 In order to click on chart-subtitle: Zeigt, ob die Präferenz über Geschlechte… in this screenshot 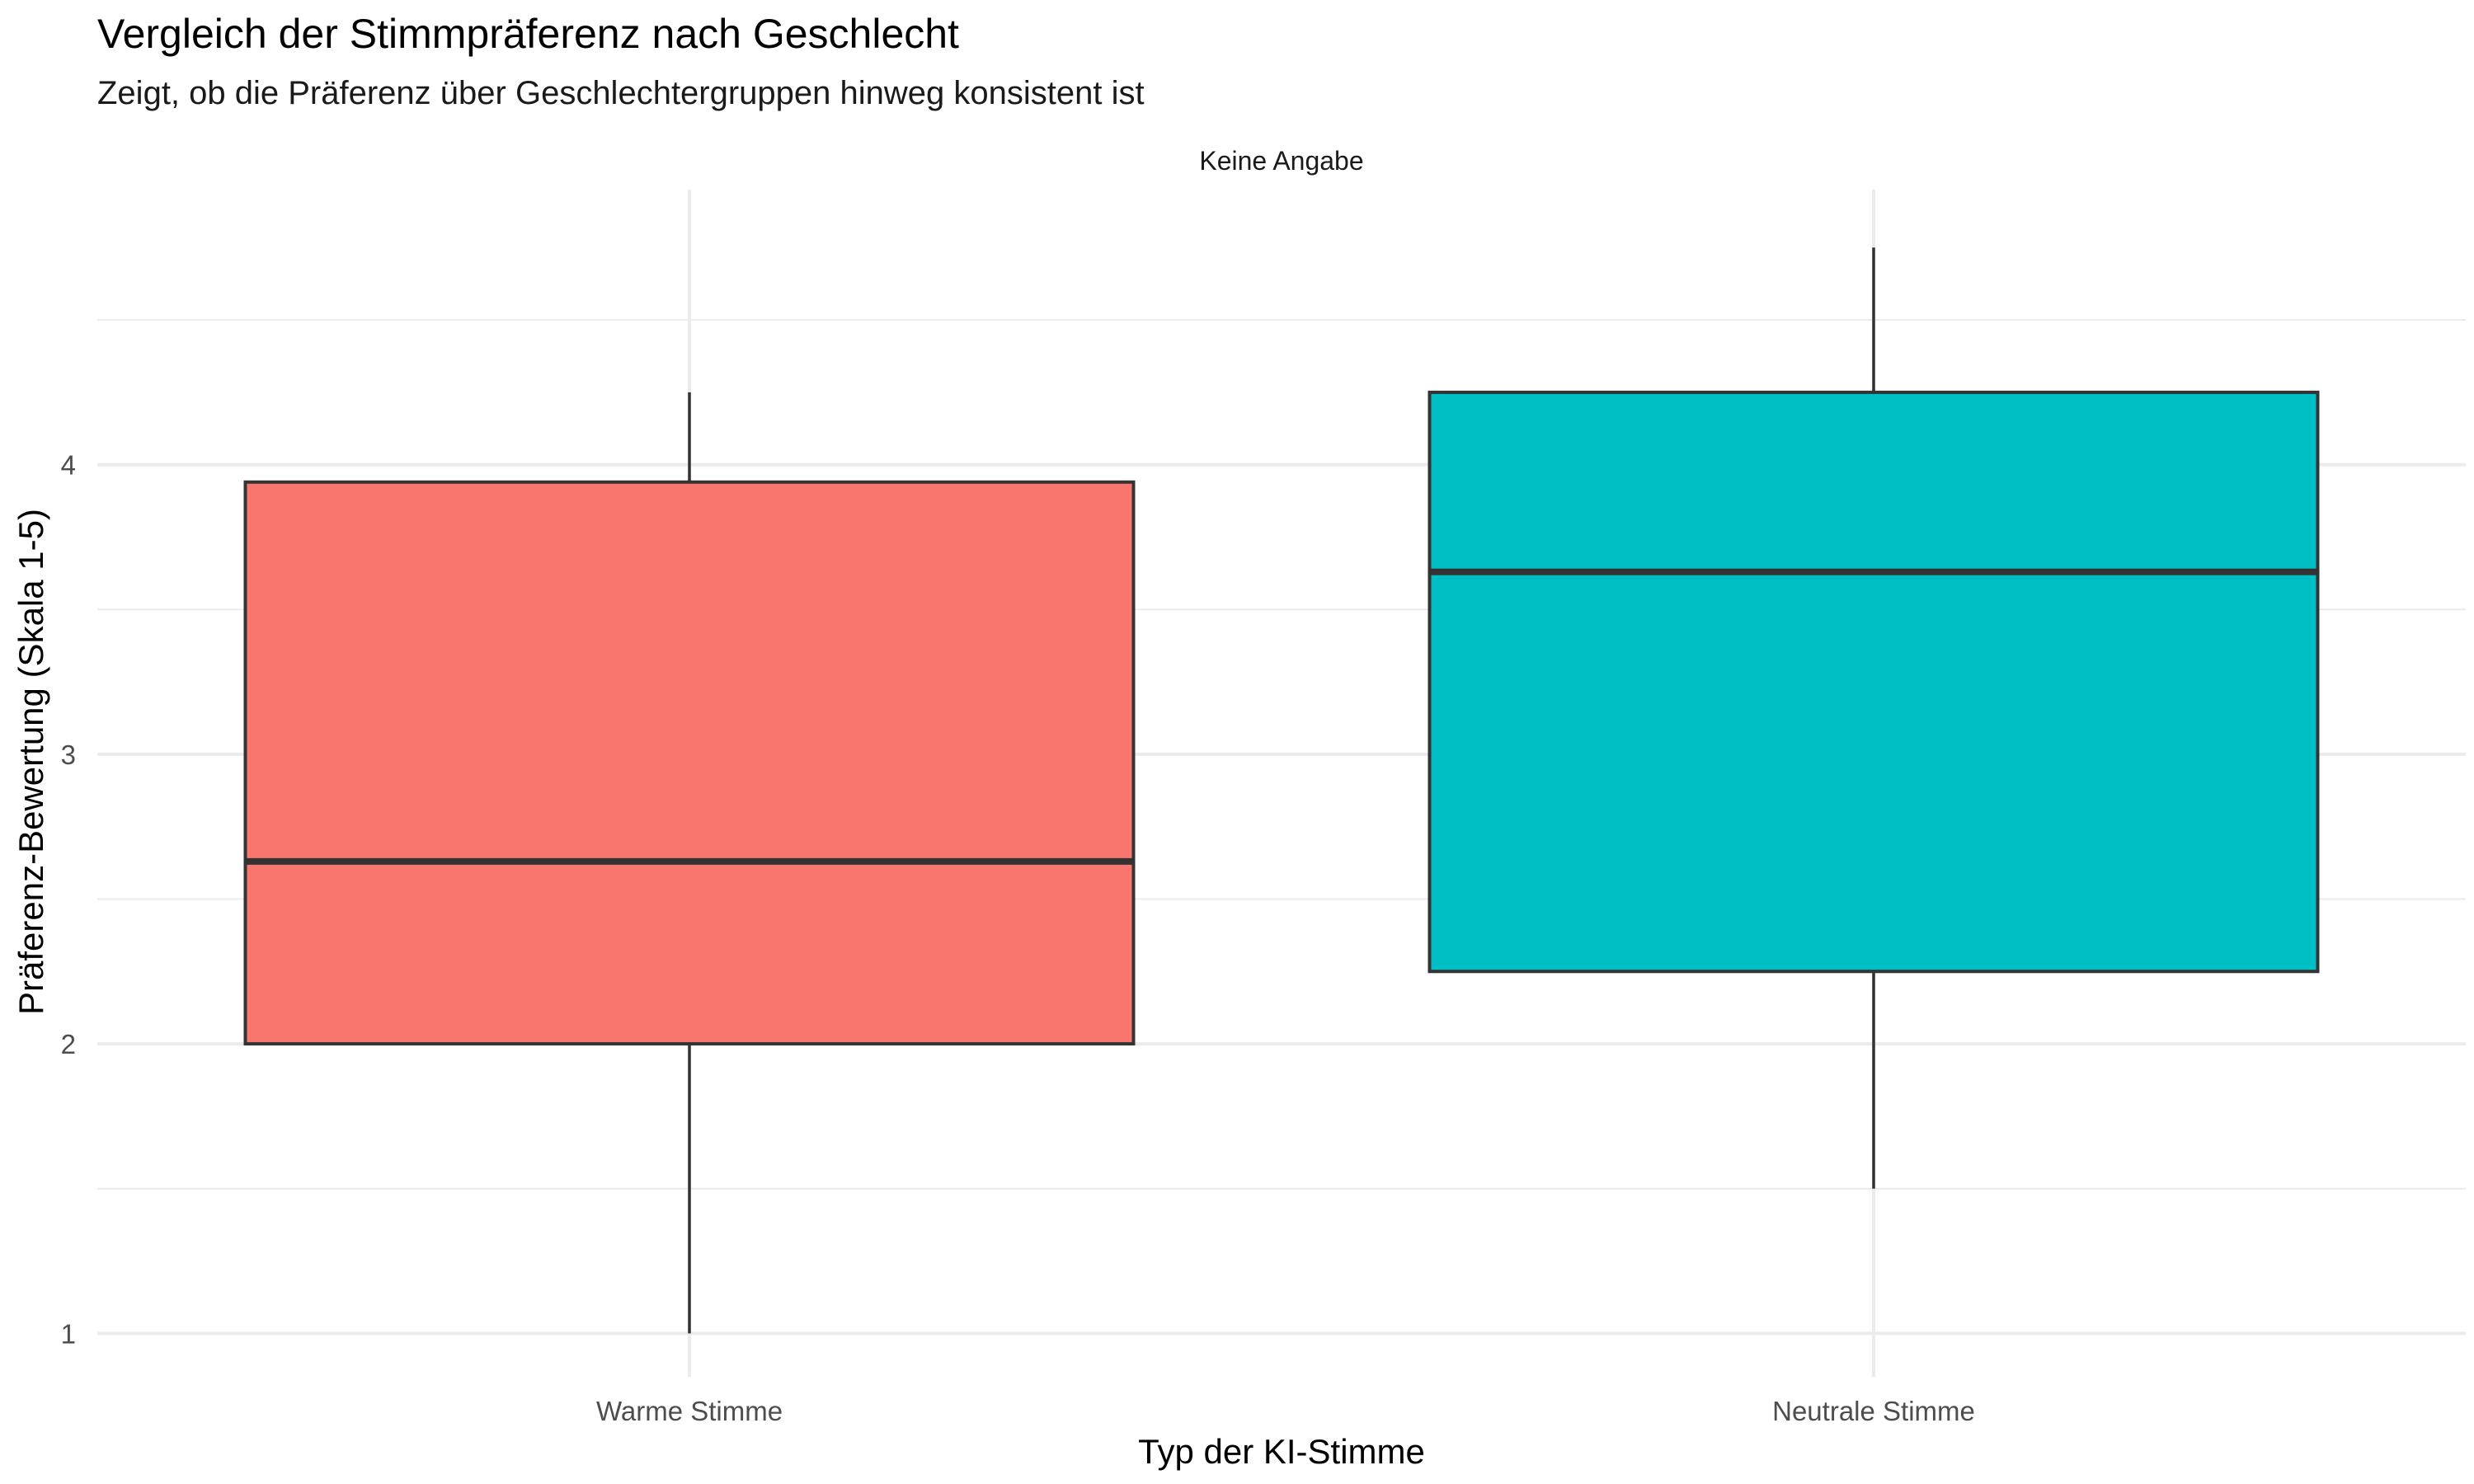, I will do `click(621, 93)`.